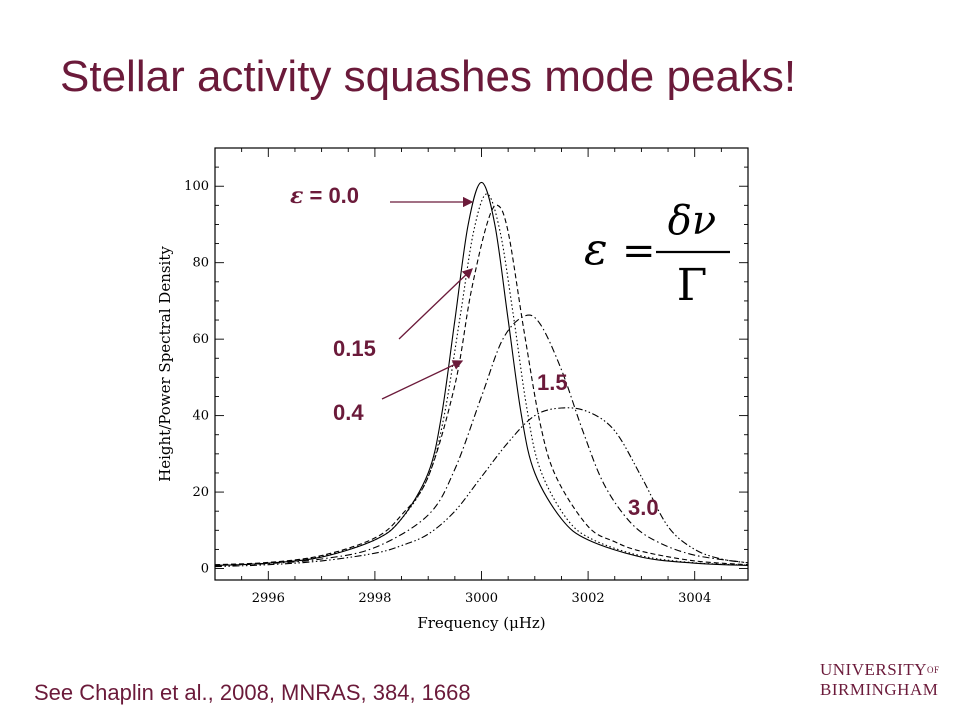 Image resolution: width=960 pixels, height=720 pixels. I want to click on epsilon-zero-label: = 0.0, so click(331, 195).